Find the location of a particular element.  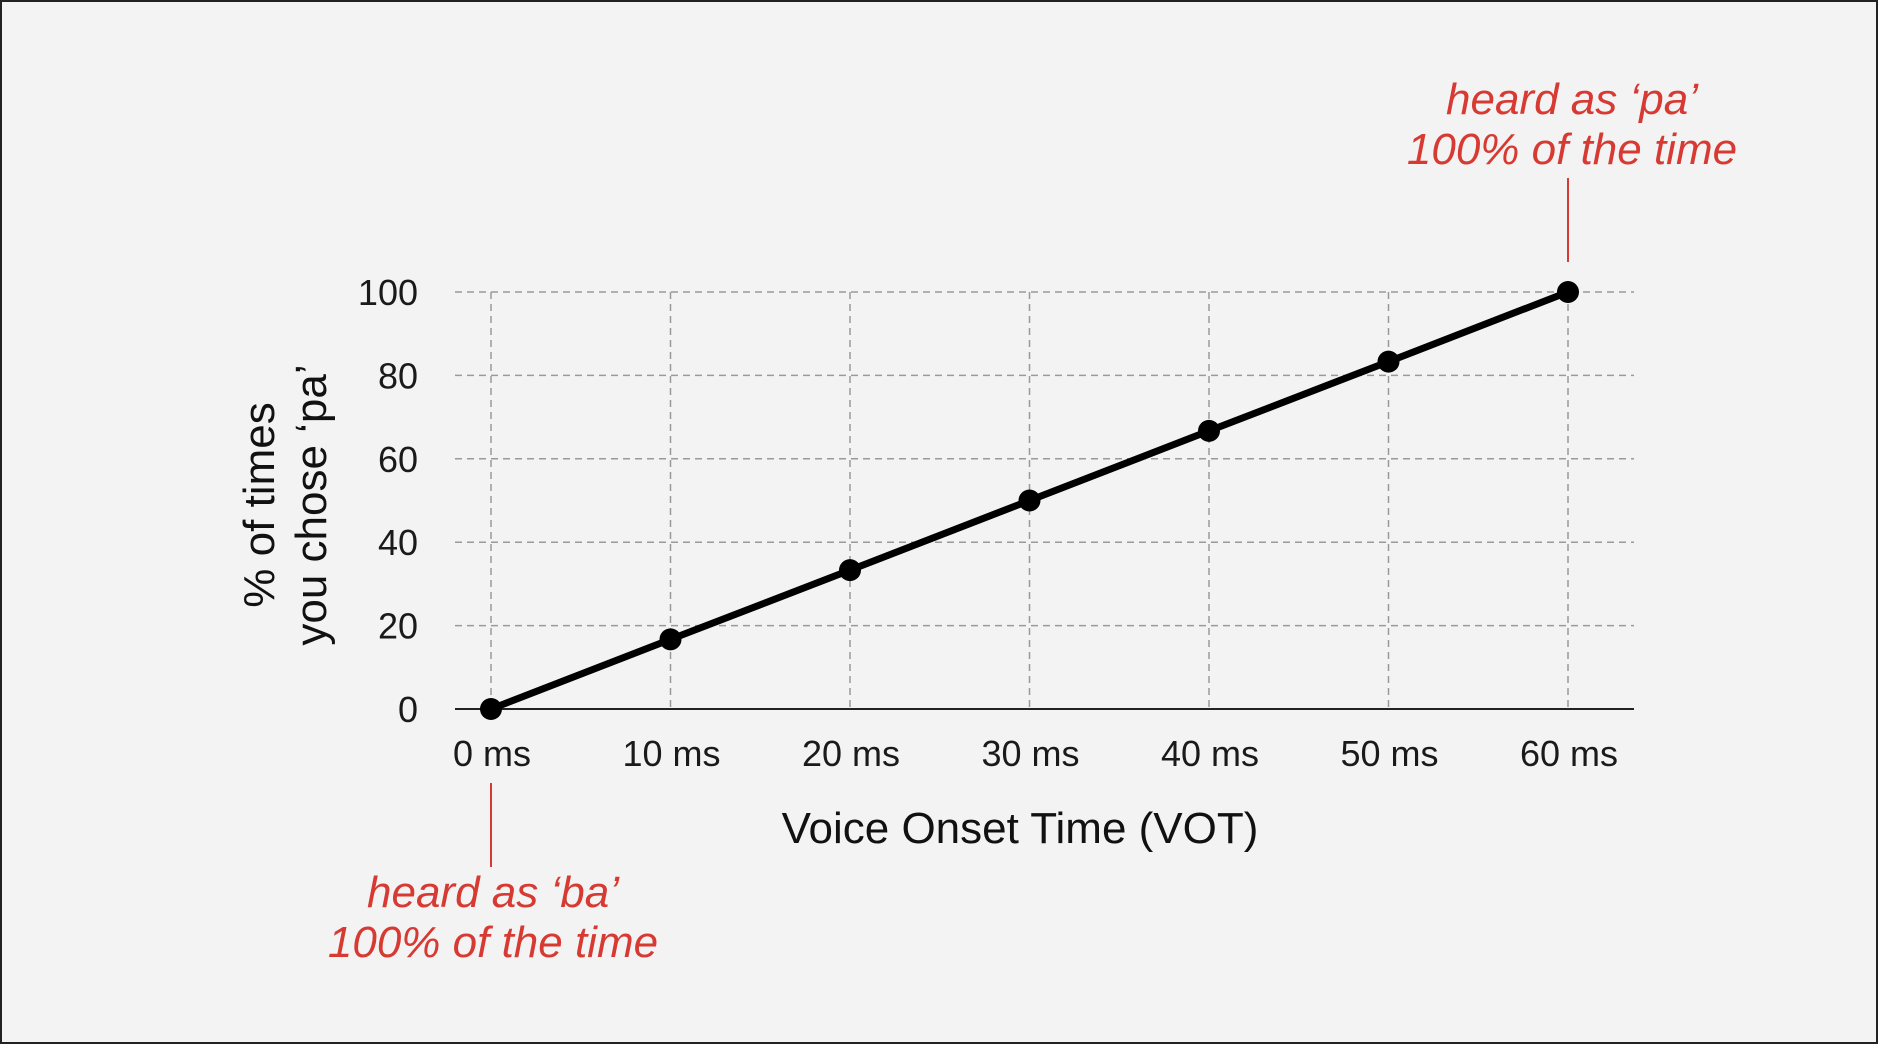

x-axis-title: Voice Onset Time (VOT) is located at coordinates (1020, 828).